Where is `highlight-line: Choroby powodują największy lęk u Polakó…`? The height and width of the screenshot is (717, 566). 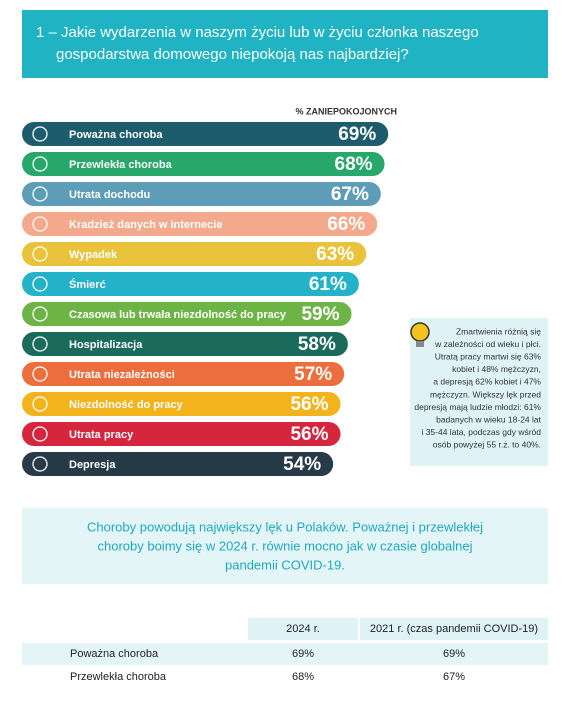
highlight-line: Choroby powodują największy lęk u Polakó… is located at coordinates (285, 526).